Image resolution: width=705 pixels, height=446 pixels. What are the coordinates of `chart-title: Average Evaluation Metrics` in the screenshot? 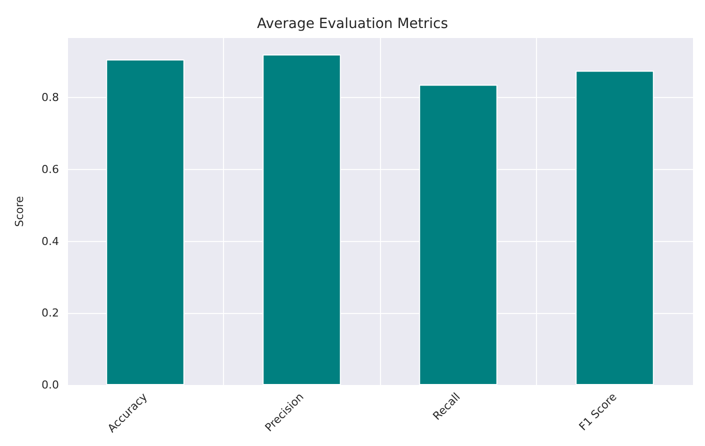 It's located at (352, 24).